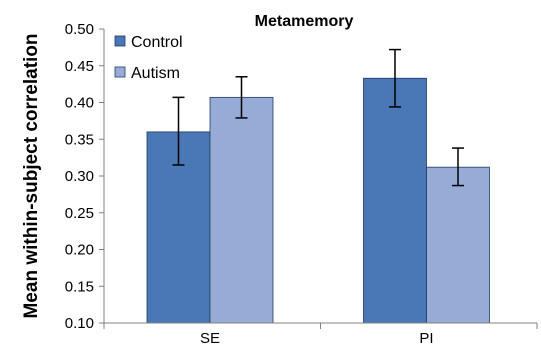 The width and height of the screenshot is (541, 348). I want to click on legend: Control Autism, so click(148, 58).